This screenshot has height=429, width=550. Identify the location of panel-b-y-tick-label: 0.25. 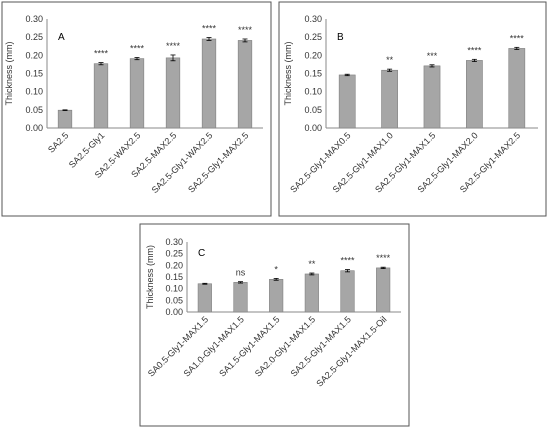
(313, 37).